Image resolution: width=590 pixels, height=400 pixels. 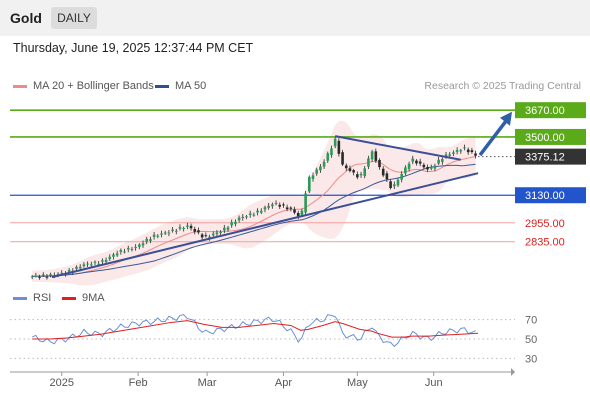 What do you see at coordinates (506, 118) in the screenshot?
I see `forecast-arrow-head` at bounding box center [506, 118].